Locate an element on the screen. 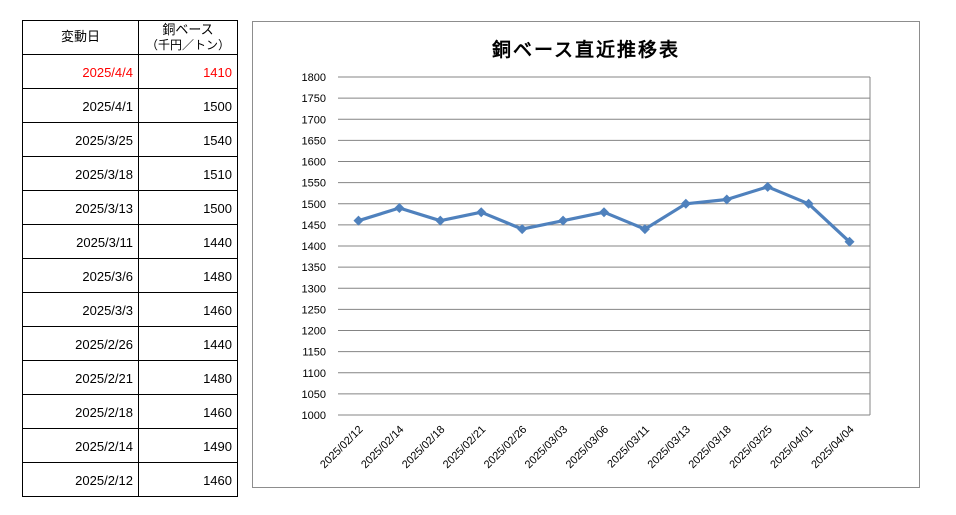 Image resolution: width=956 pixels, height=515 pixels. date-cell: 2025/3/25 is located at coordinates (80, 139).